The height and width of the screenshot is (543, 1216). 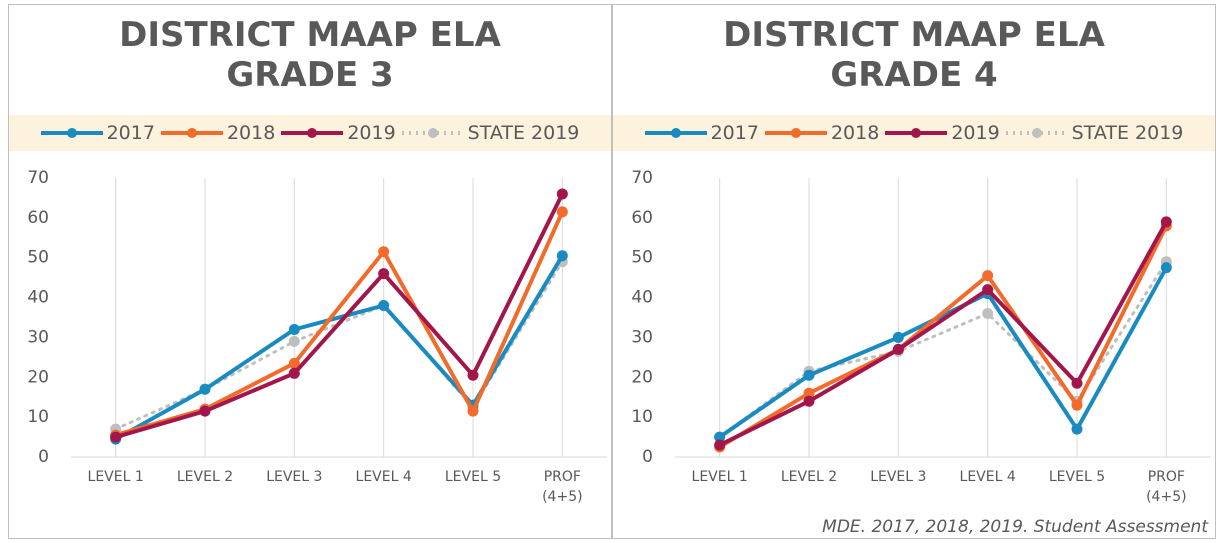 What do you see at coordinates (914, 55) in the screenshot?
I see `chart-title: DISTRICT MAAP ELA GRADE 4` at bounding box center [914, 55].